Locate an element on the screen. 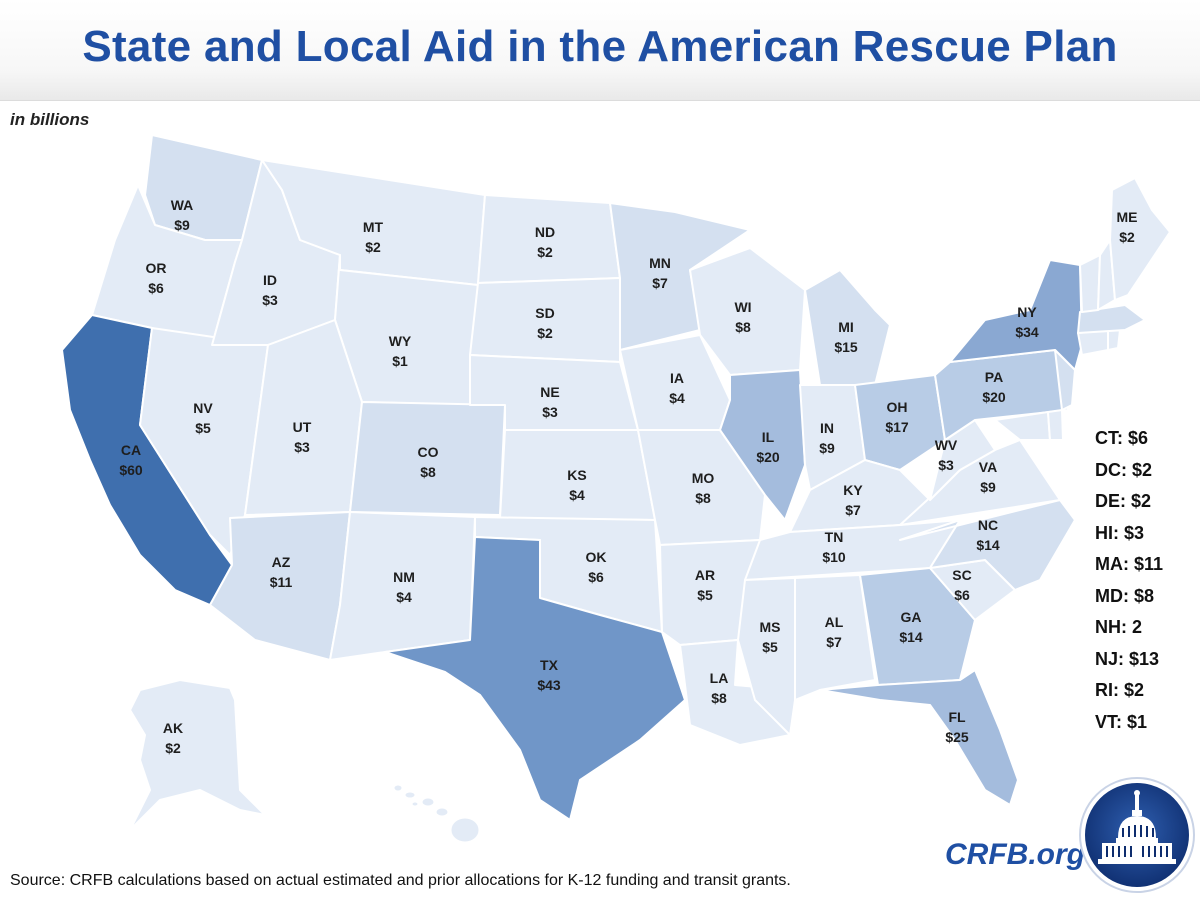 The image size is (1200, 900). label-in-value: $9 is located at coordinates (827, 448).